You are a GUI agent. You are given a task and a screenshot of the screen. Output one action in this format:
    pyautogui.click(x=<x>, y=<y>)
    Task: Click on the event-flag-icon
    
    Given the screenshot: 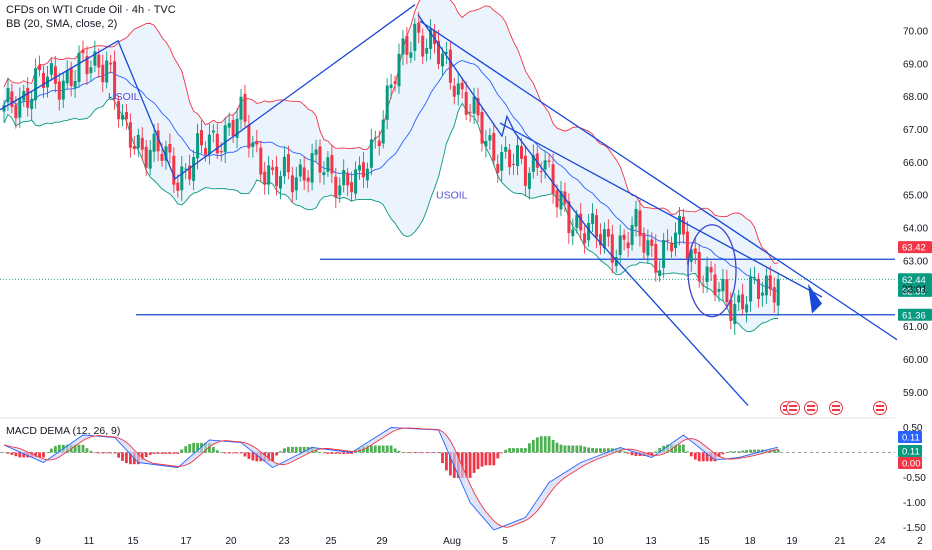 What is the action you would take?
    pyautogui.click(x=880, y=408)
    